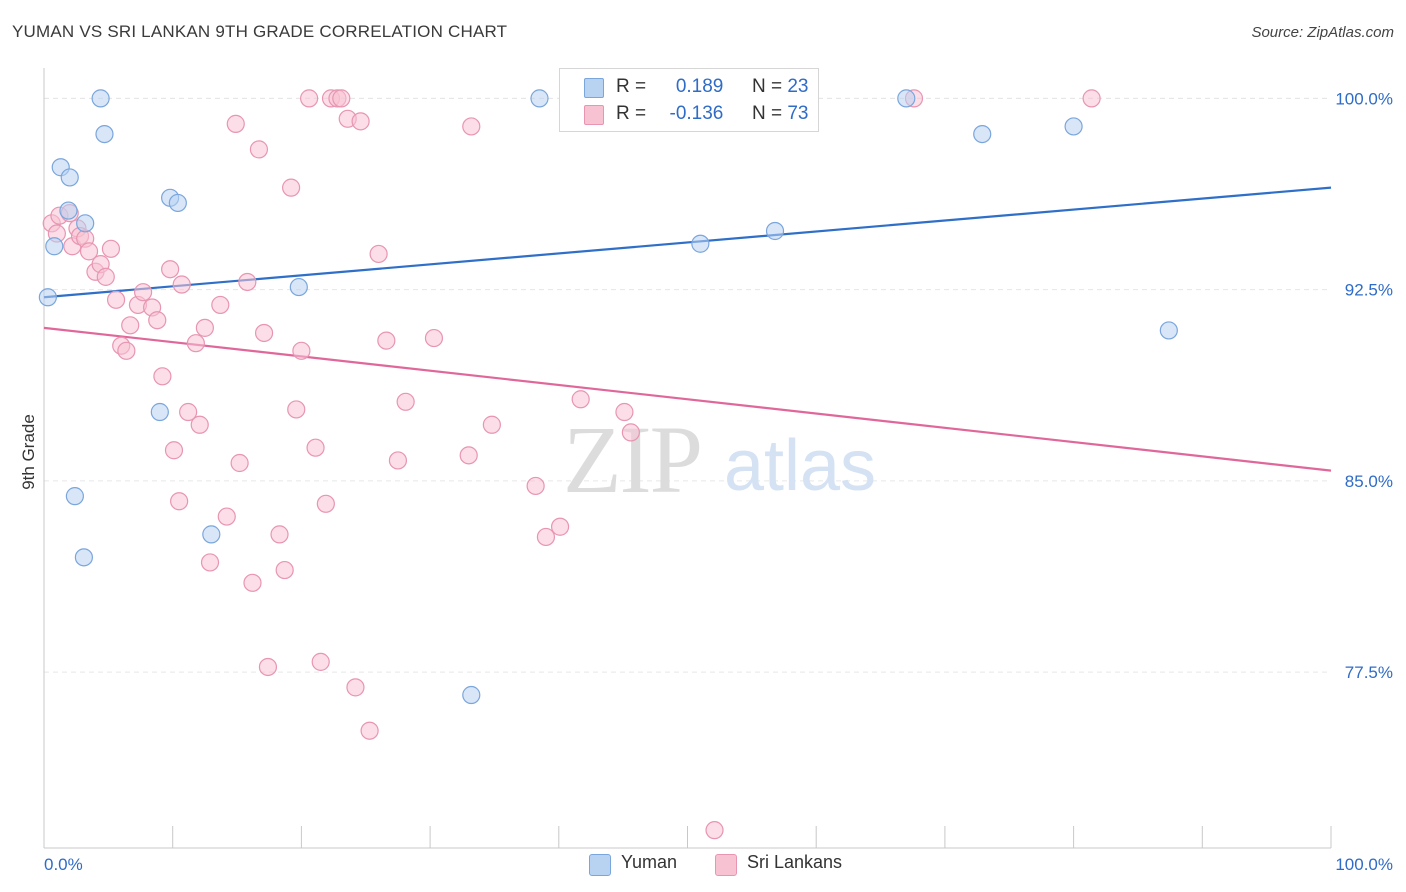 This screenshot has height=892, width=1406. What do you see at coordinates (699, 86) in the screenshot?
I see `legend-r-value: 0.189` at bounding box center [699, 86].